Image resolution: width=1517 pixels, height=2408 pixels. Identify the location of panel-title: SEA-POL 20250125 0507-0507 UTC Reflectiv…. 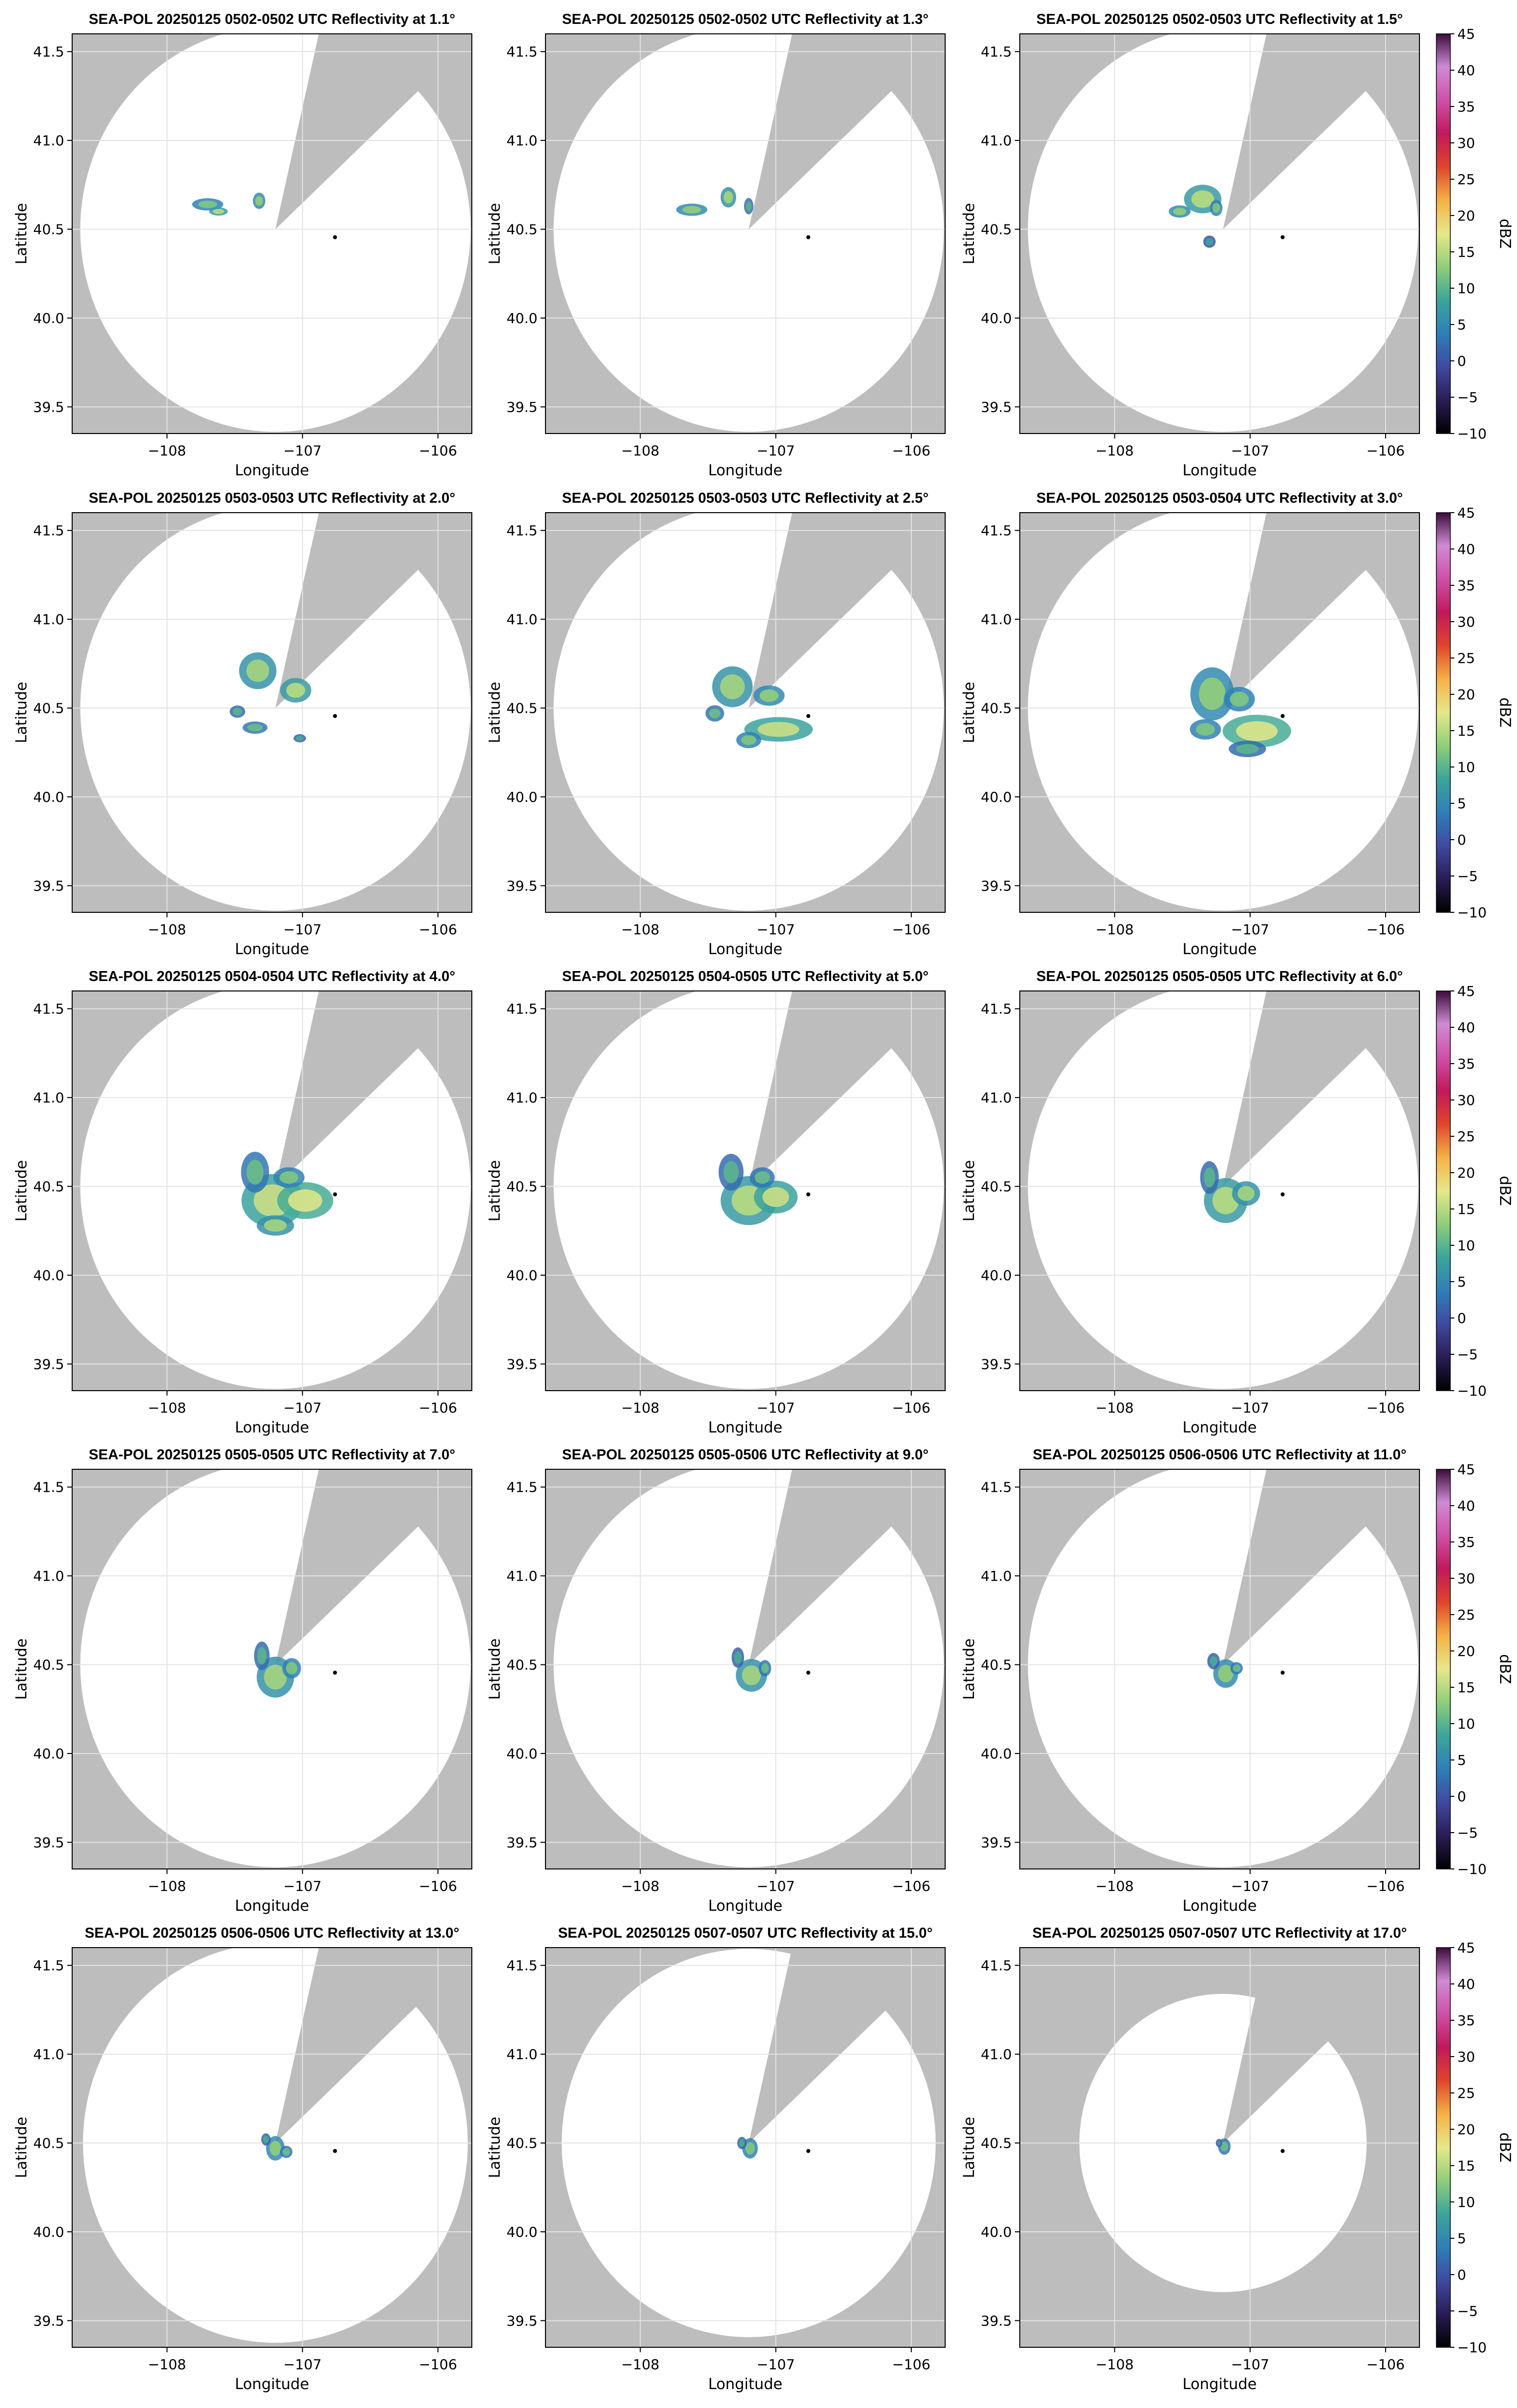
(746, 1933).